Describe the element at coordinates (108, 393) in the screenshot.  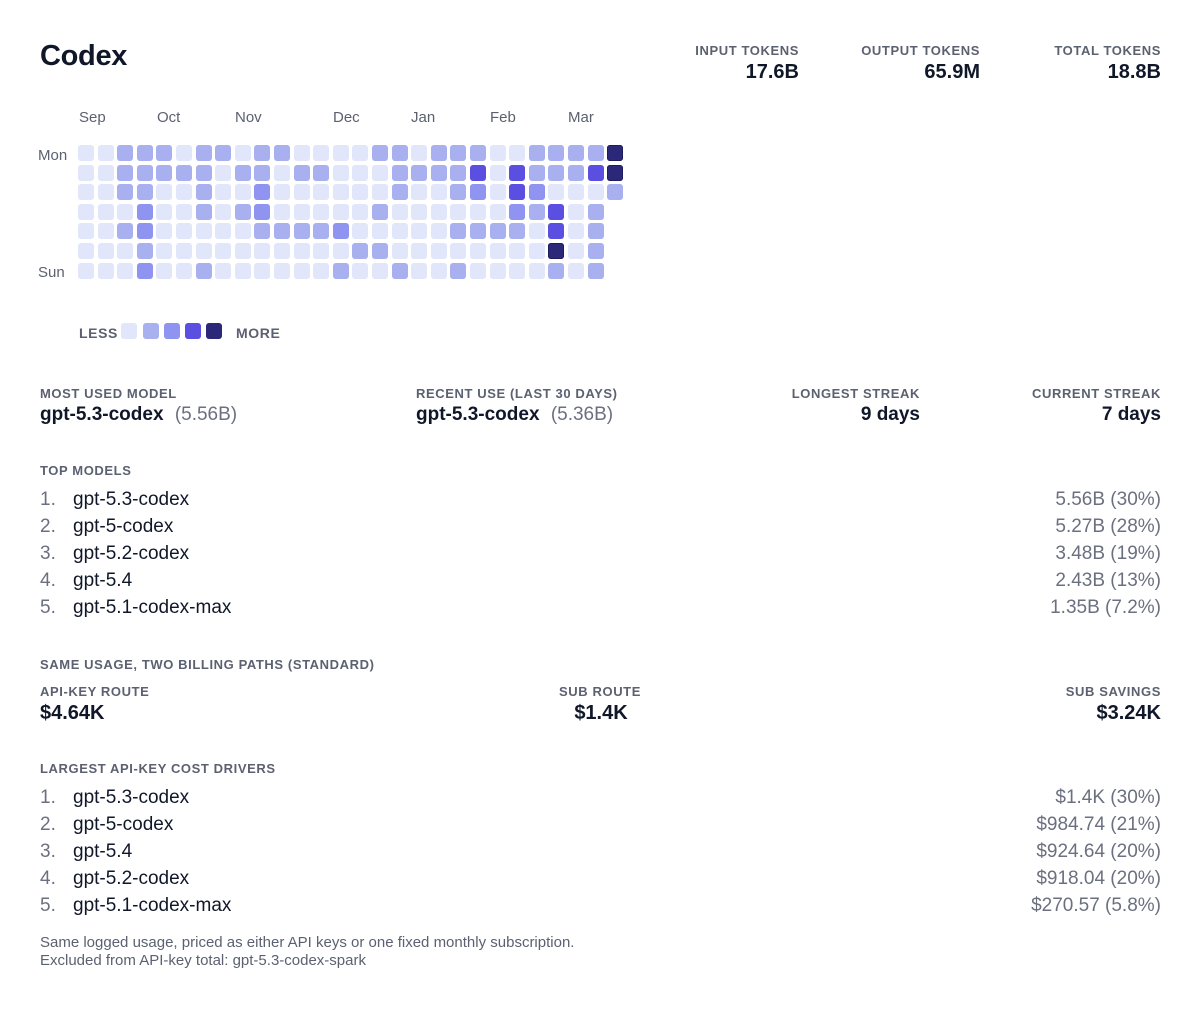
I see `most-used-label: MOST USED MODEL` at that location.